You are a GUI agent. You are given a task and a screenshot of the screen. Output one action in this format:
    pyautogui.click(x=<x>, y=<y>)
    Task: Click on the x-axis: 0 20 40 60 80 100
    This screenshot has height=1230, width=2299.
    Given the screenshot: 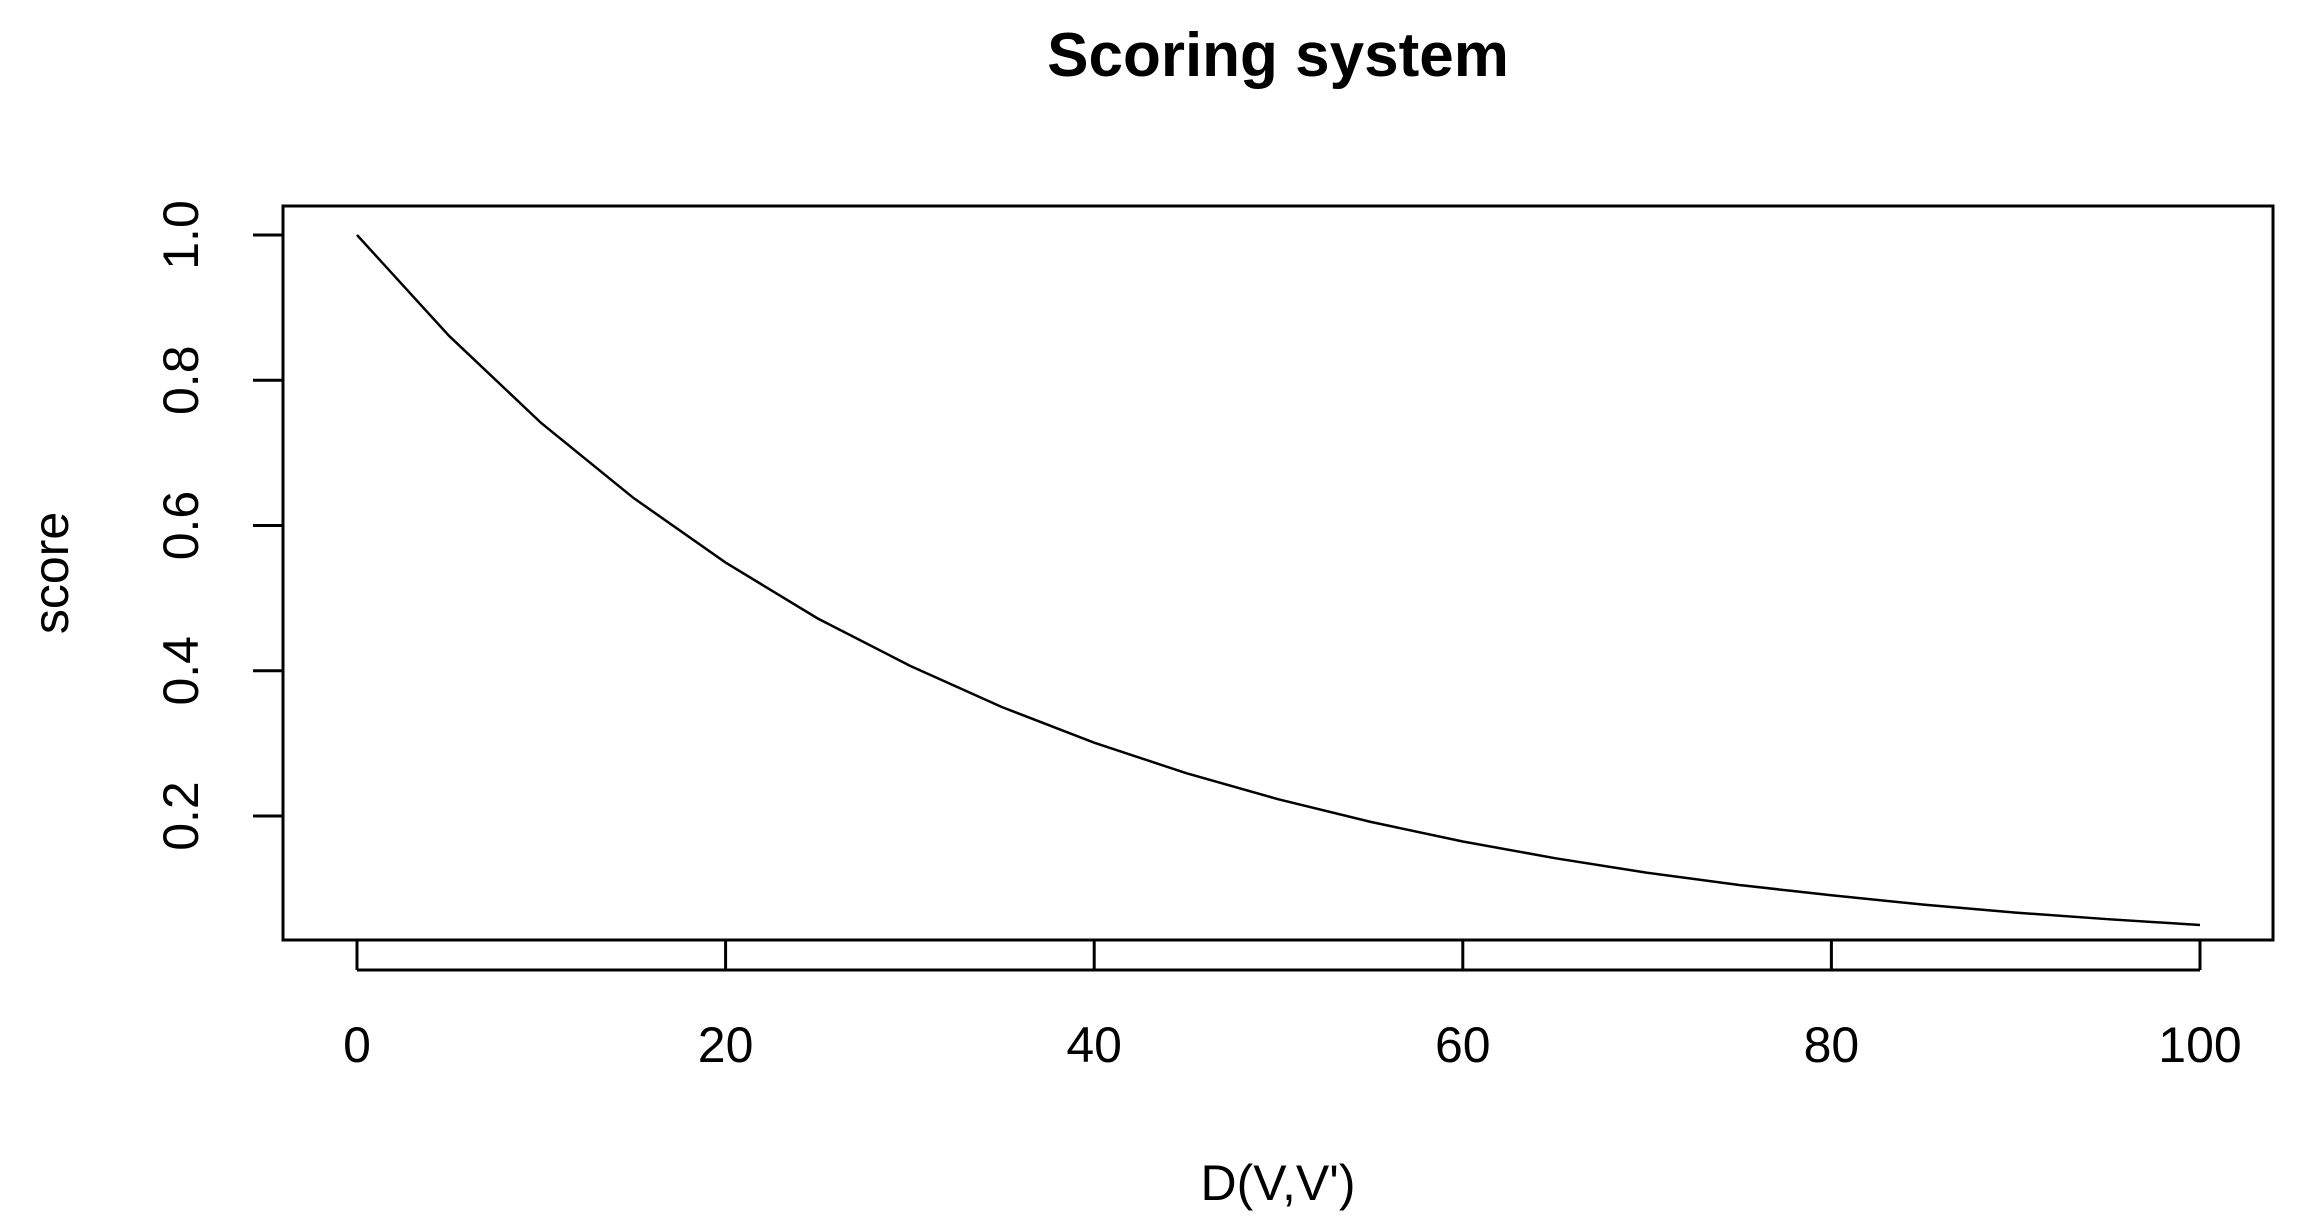 What is the action you would take?
    pyautogui.click(x=1292, y=1006)
    